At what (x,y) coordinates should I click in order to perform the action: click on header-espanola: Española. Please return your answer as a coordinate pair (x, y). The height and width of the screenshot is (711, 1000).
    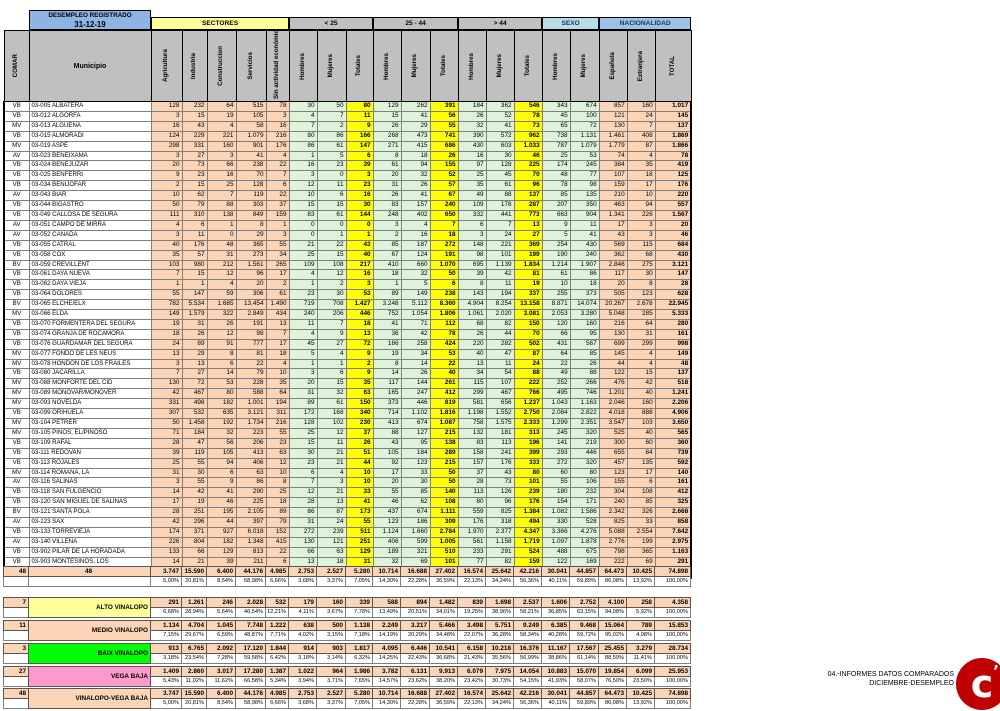
    Looking at the image, I should click on (613, 66).